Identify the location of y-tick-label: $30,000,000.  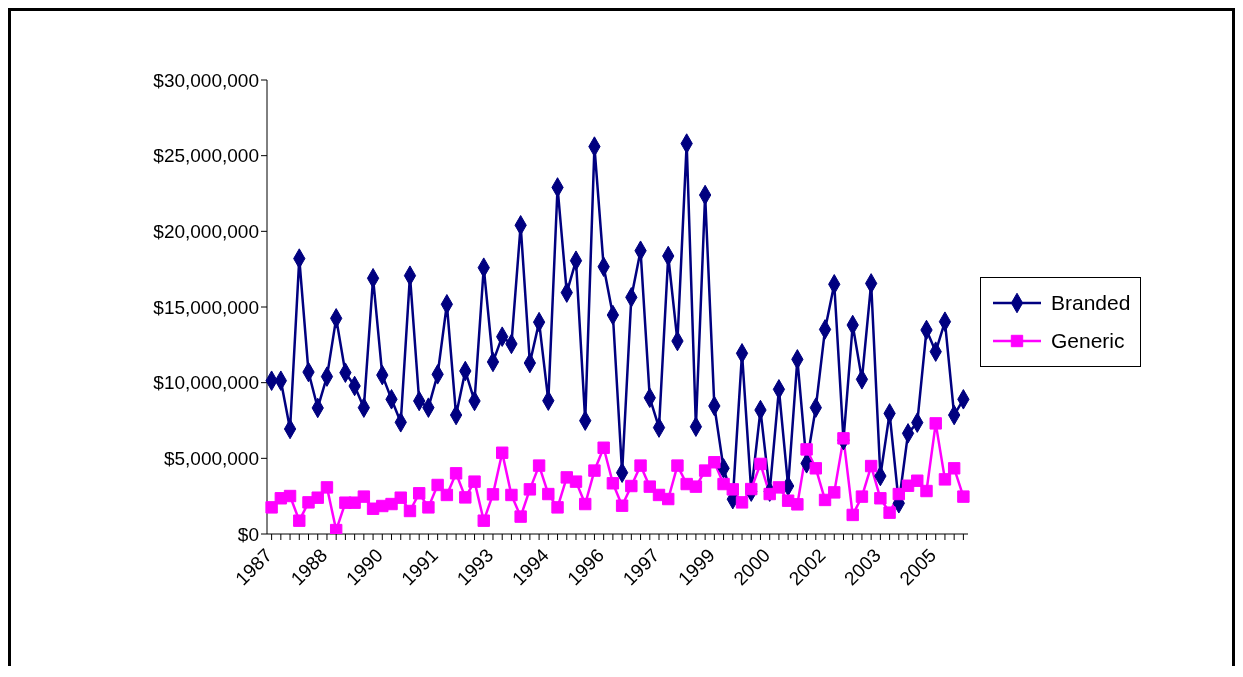
(206, 80).